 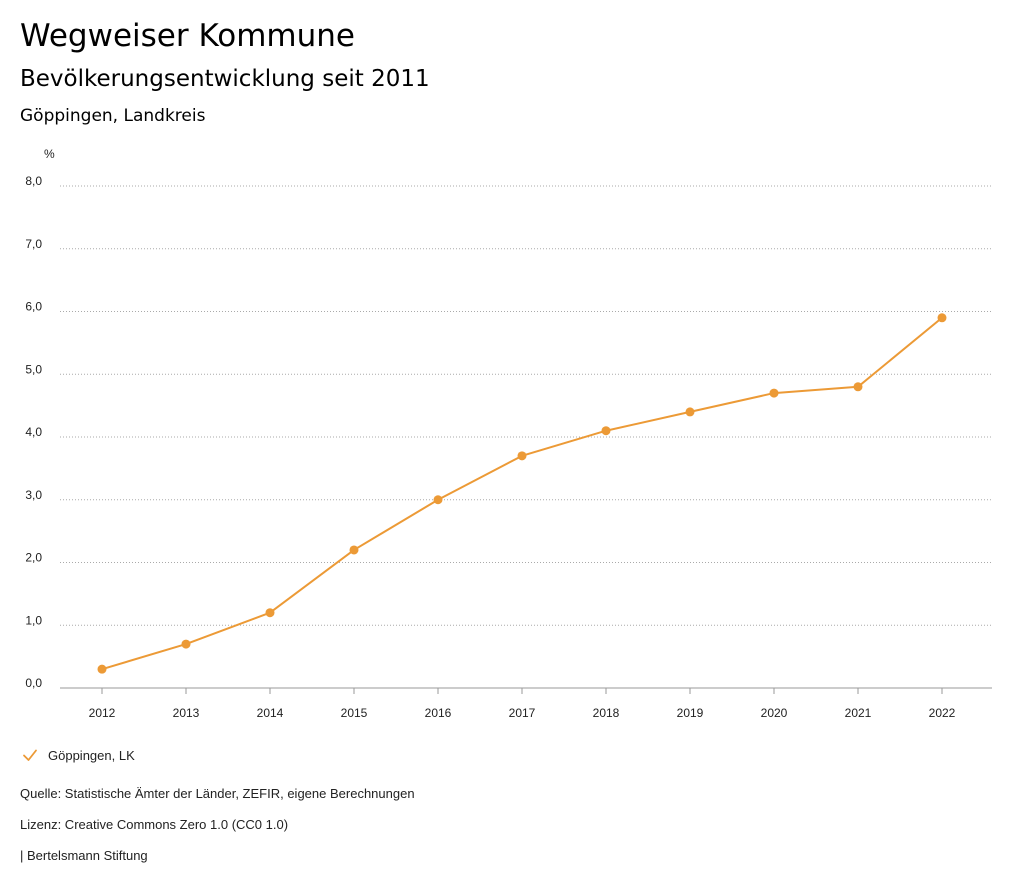 What do you see at coordinates (187, 36) in the screenshot?
I see `page-title: Wegweiser Kommune` at bounding box center [187, 36].